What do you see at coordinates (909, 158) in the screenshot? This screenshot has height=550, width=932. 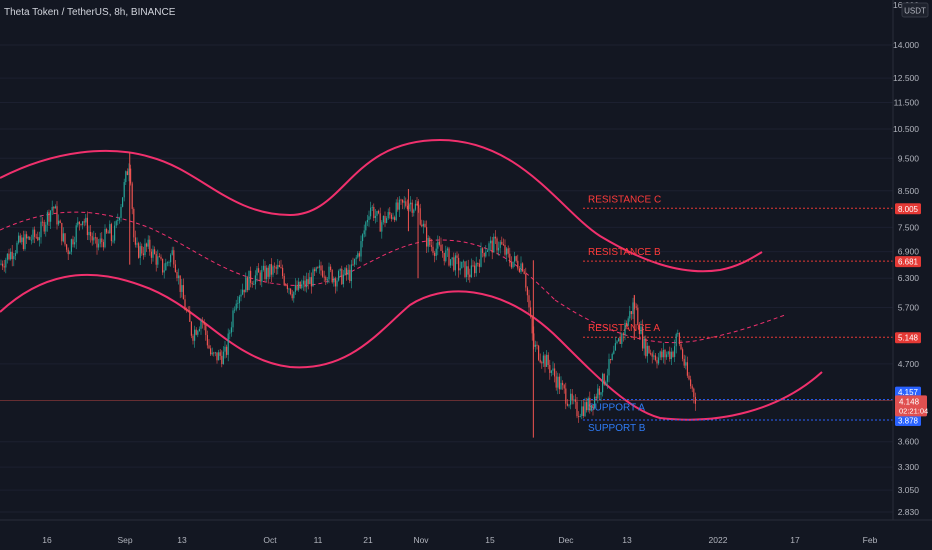 I see `y-tick-label: 9.500` at bounding box center [909, 158].